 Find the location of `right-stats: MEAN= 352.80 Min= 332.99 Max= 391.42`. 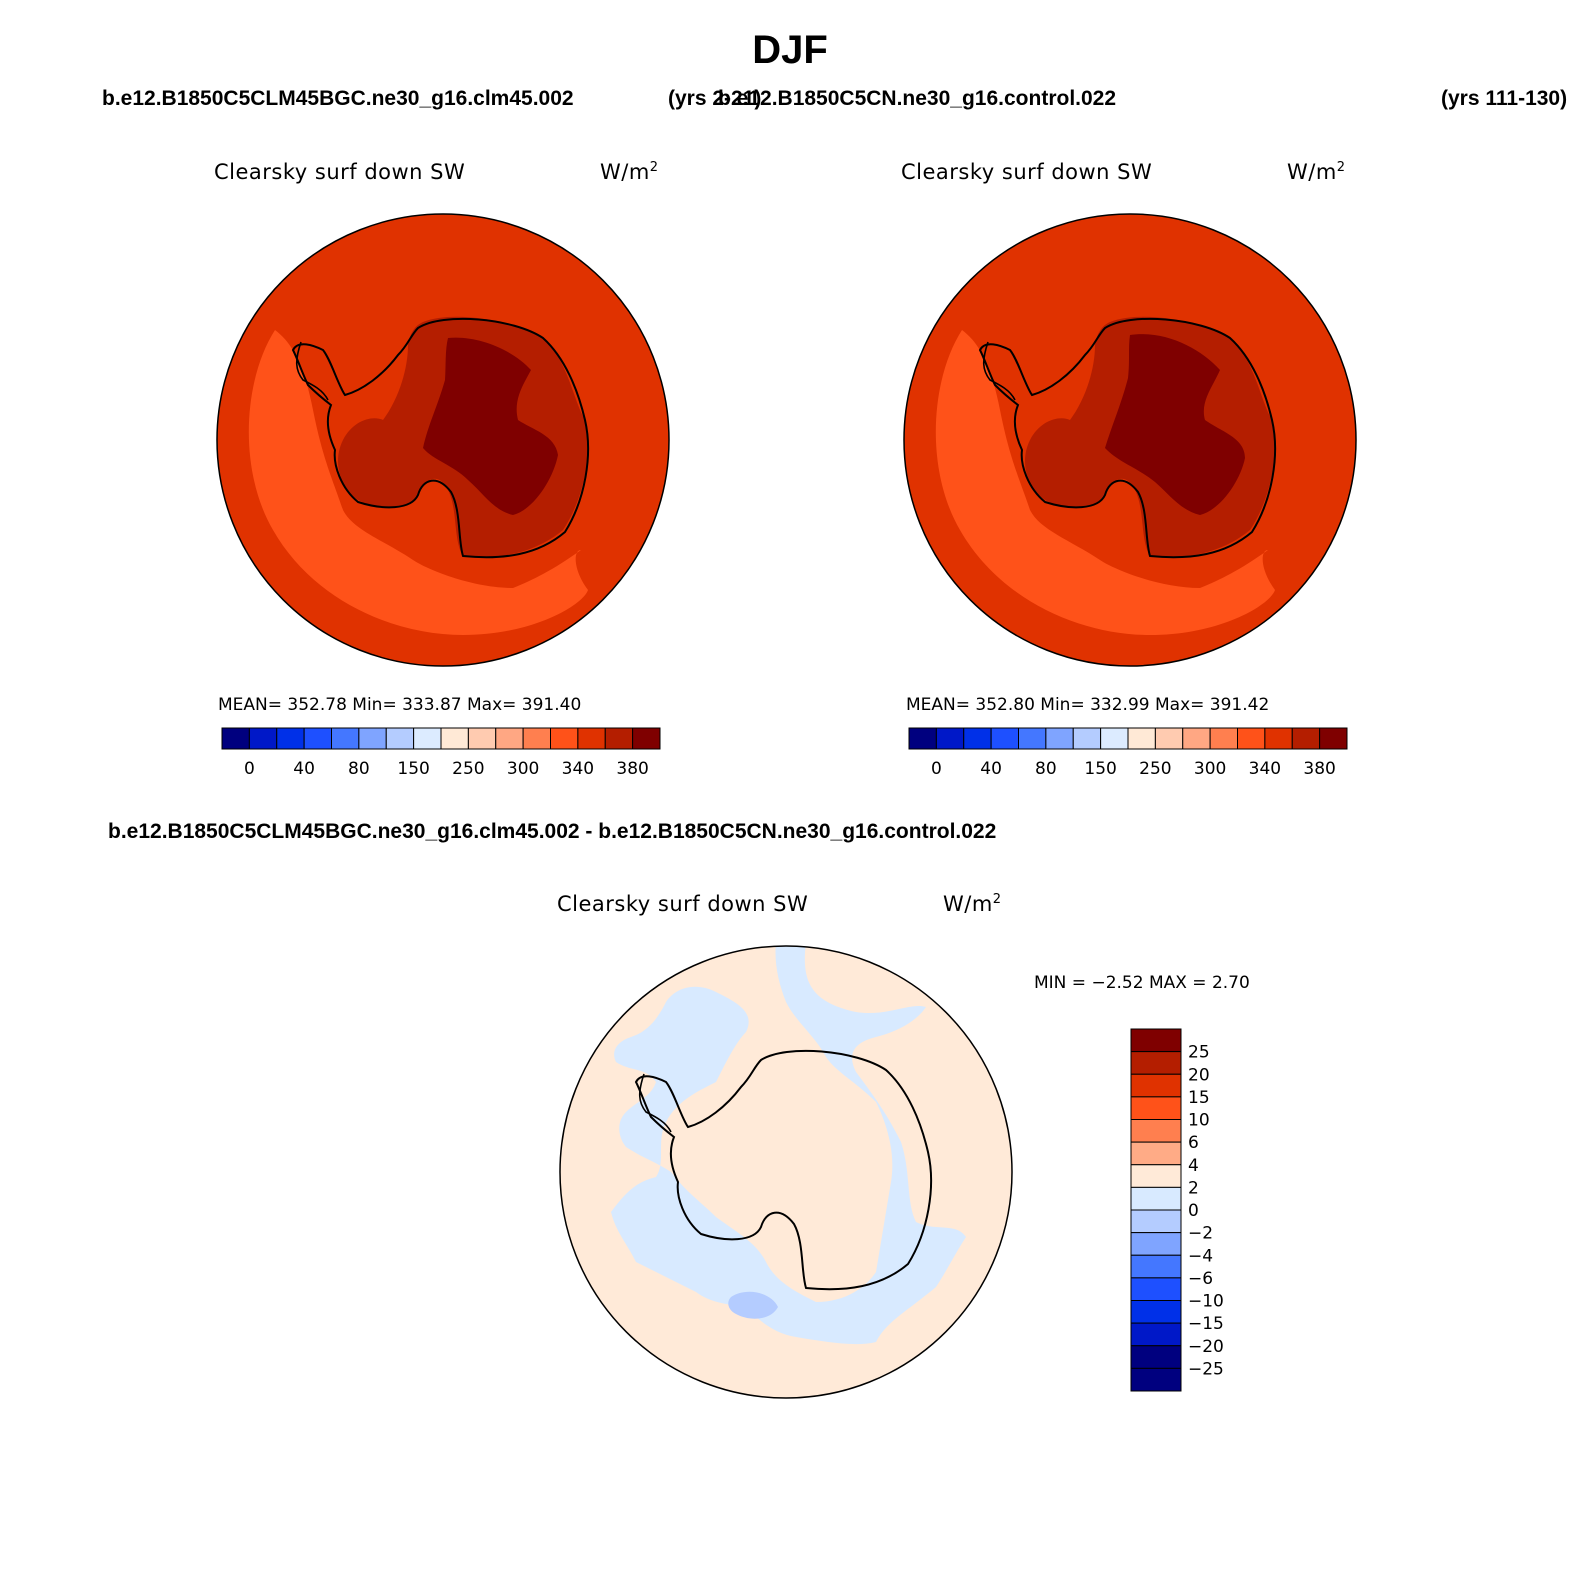

right-stats: MEAN= 352.80 Min= 332.99 Max= 391.42 is located at coordinates (1088, 705).